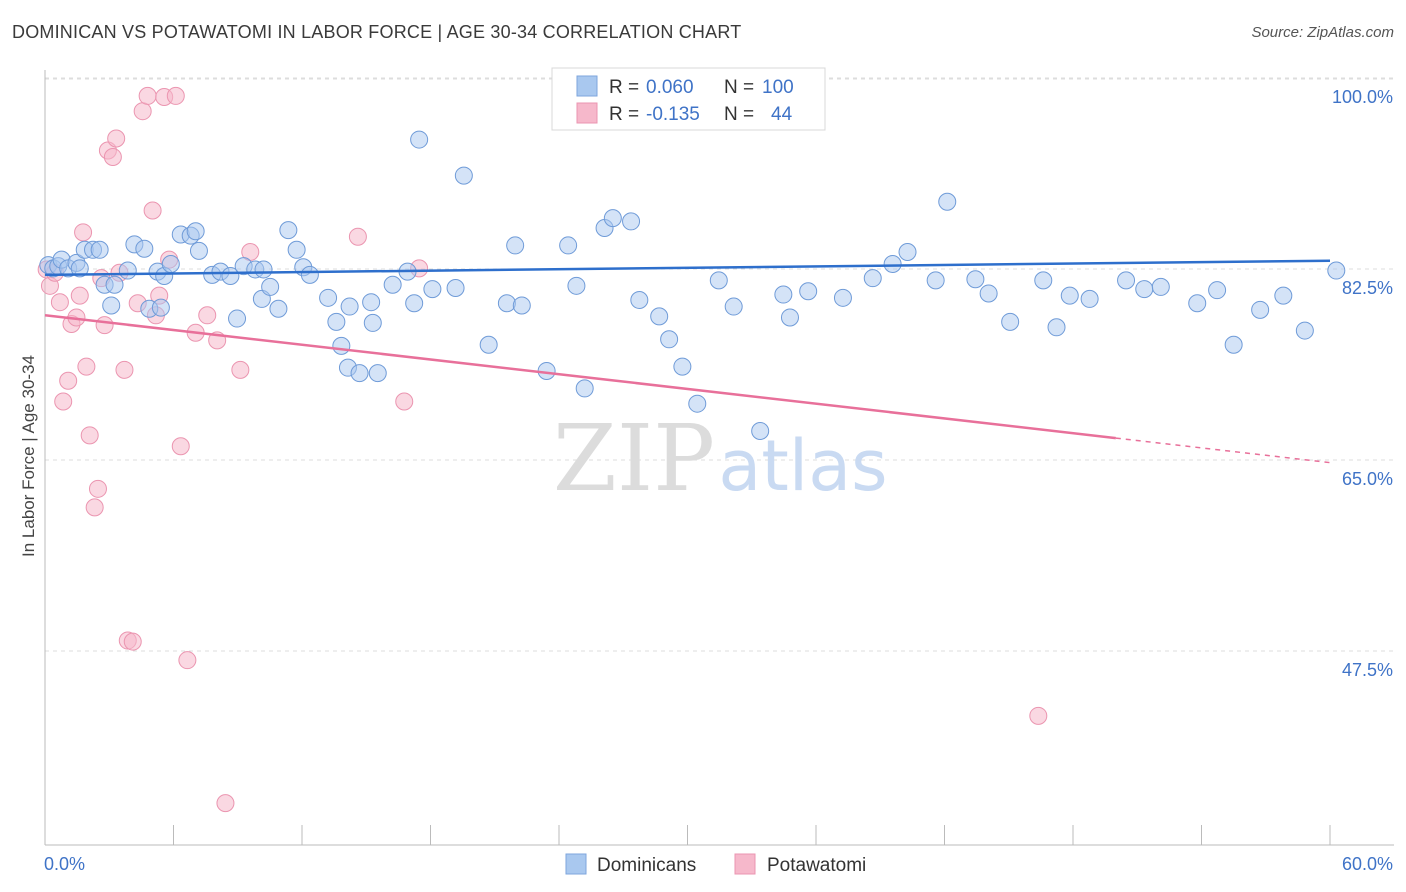  Describe the element at coordinates (687, 268) in the screenshot. I see `dominicans-regression-line` at that location.